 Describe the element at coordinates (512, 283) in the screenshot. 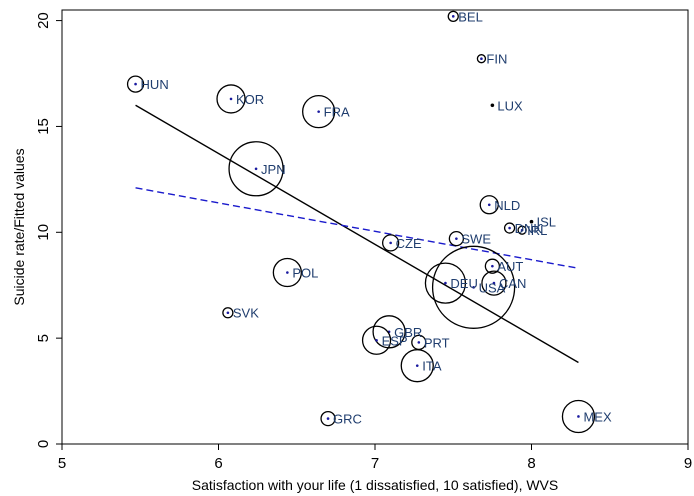

I see `label-can: CAN` at that location.